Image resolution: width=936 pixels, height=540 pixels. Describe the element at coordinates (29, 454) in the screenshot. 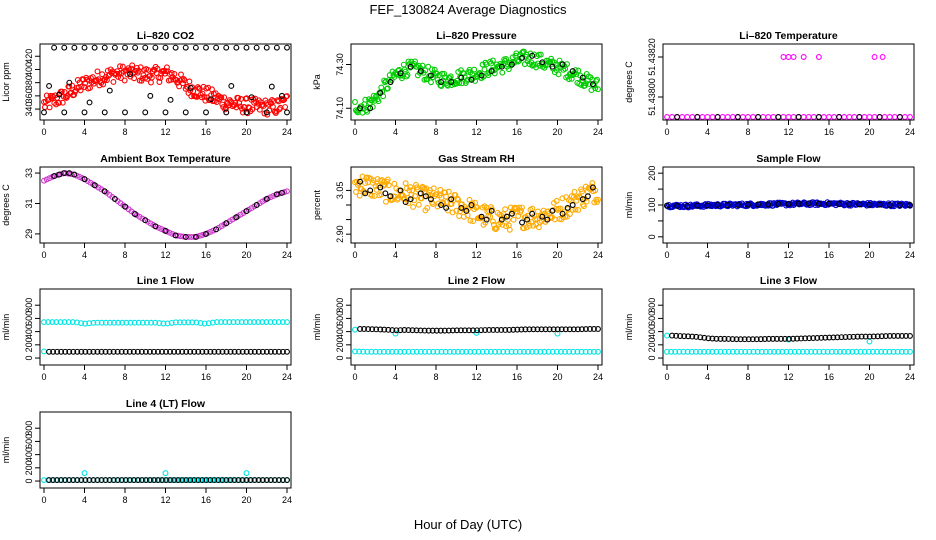

I see `line-4-lt-flow-ytick-label: 400` at that location.